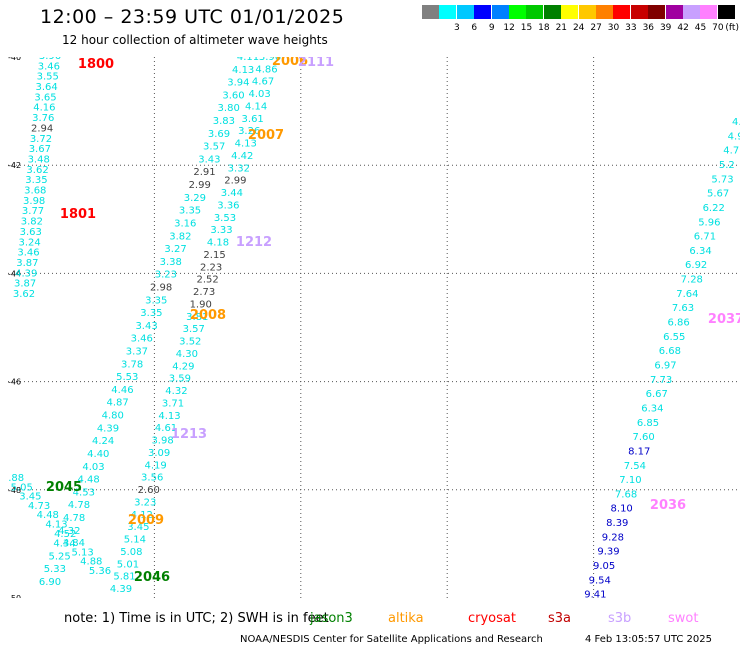 The image size is (740, 650). What do you see at coordinates (98, 454) in the screenshot?
I see `swh-value: 4.40` at bounding box center [98, 454].